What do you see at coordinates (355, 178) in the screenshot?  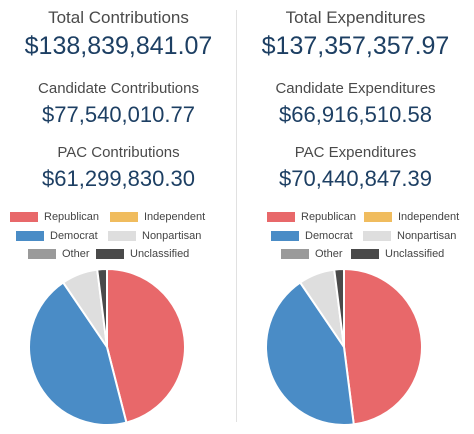 I see `pac-expenditures-value: $70,440,847.39` at bounding box center [355, 178].